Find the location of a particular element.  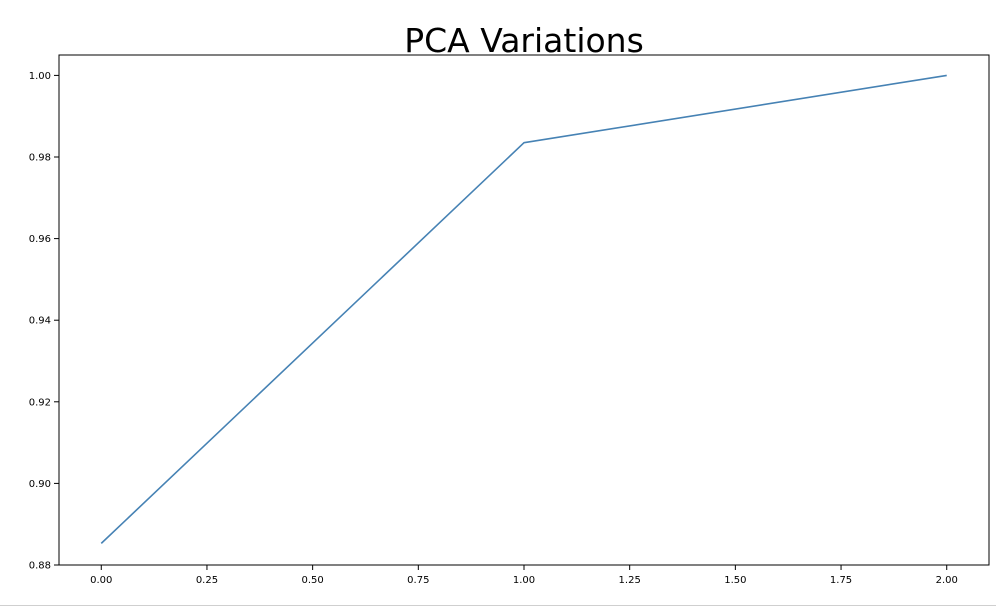

y-axis-ticks: 0.88 0.90 0.92 0.94 0.96 0.98 1.00 is located at coordinates (44, 321).